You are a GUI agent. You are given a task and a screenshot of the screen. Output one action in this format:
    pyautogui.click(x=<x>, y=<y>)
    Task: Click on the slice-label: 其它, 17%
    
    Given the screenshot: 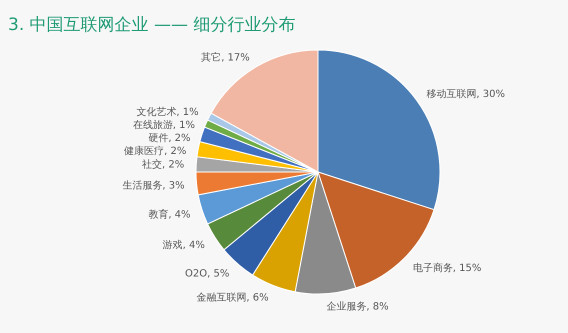 What is the action you would take?
    pyautogui.click(x=225, y=58)
    